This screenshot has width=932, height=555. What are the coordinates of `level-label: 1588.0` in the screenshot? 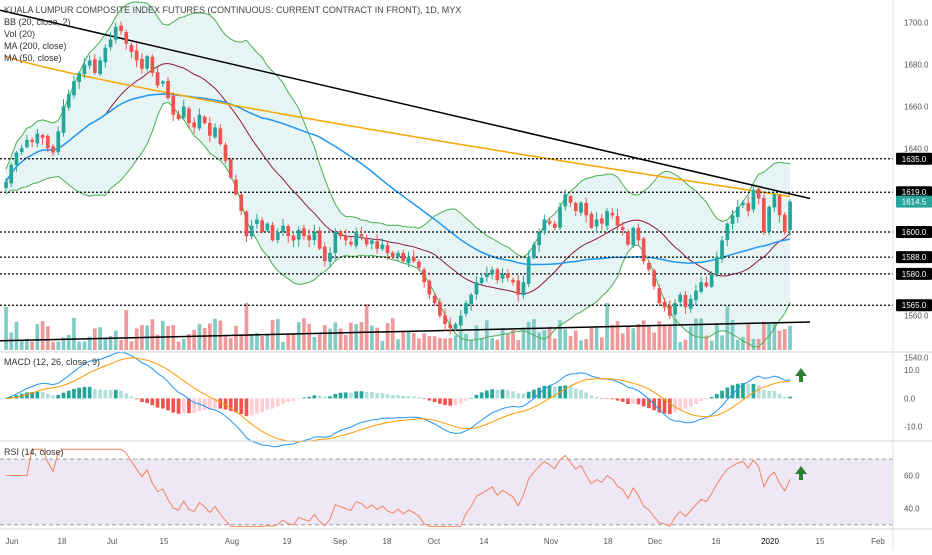 It's located at (914, 257).